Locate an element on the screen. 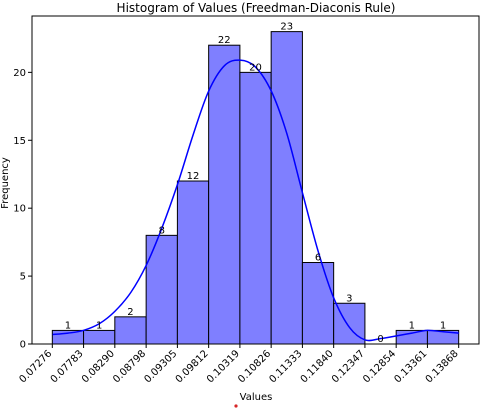 The image size is (483, 414). y-ticks-layer: 0 5 10 15 20 is located at coordinates (22, 209).